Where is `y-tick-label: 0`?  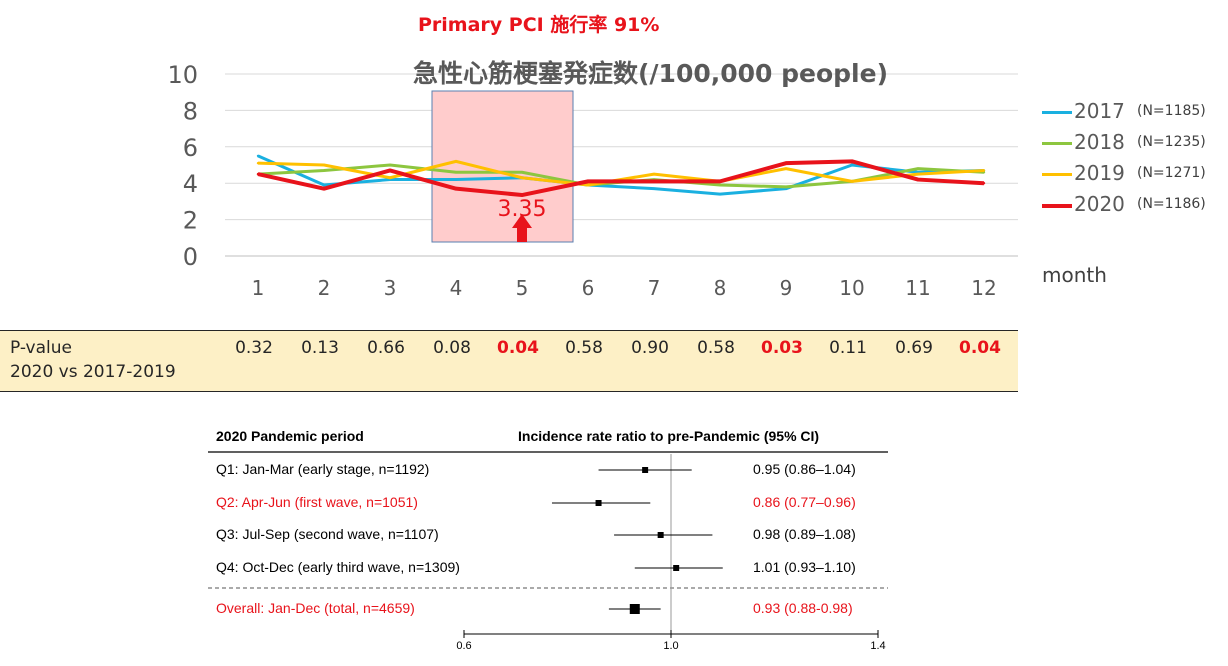 y-tick-label: 0 is located at coordinates (190, 257).